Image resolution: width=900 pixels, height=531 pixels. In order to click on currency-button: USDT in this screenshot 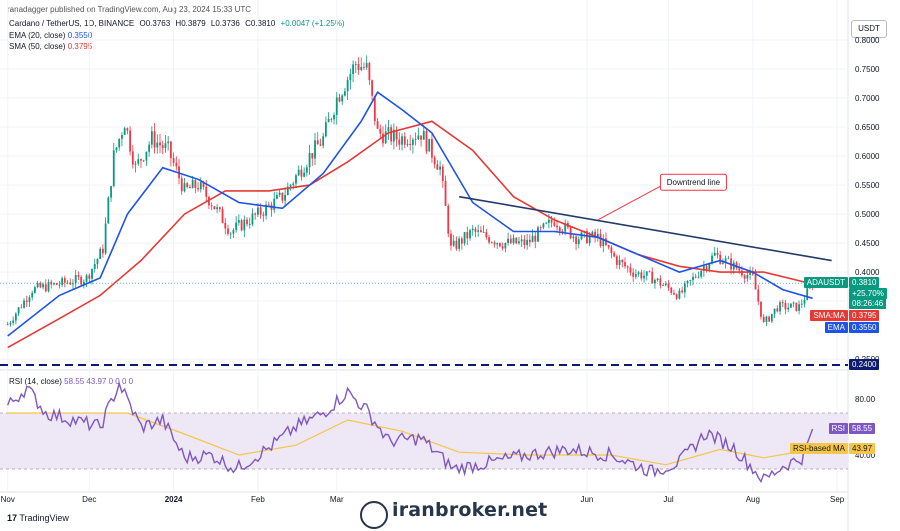, I will do `click(869, 29)`.